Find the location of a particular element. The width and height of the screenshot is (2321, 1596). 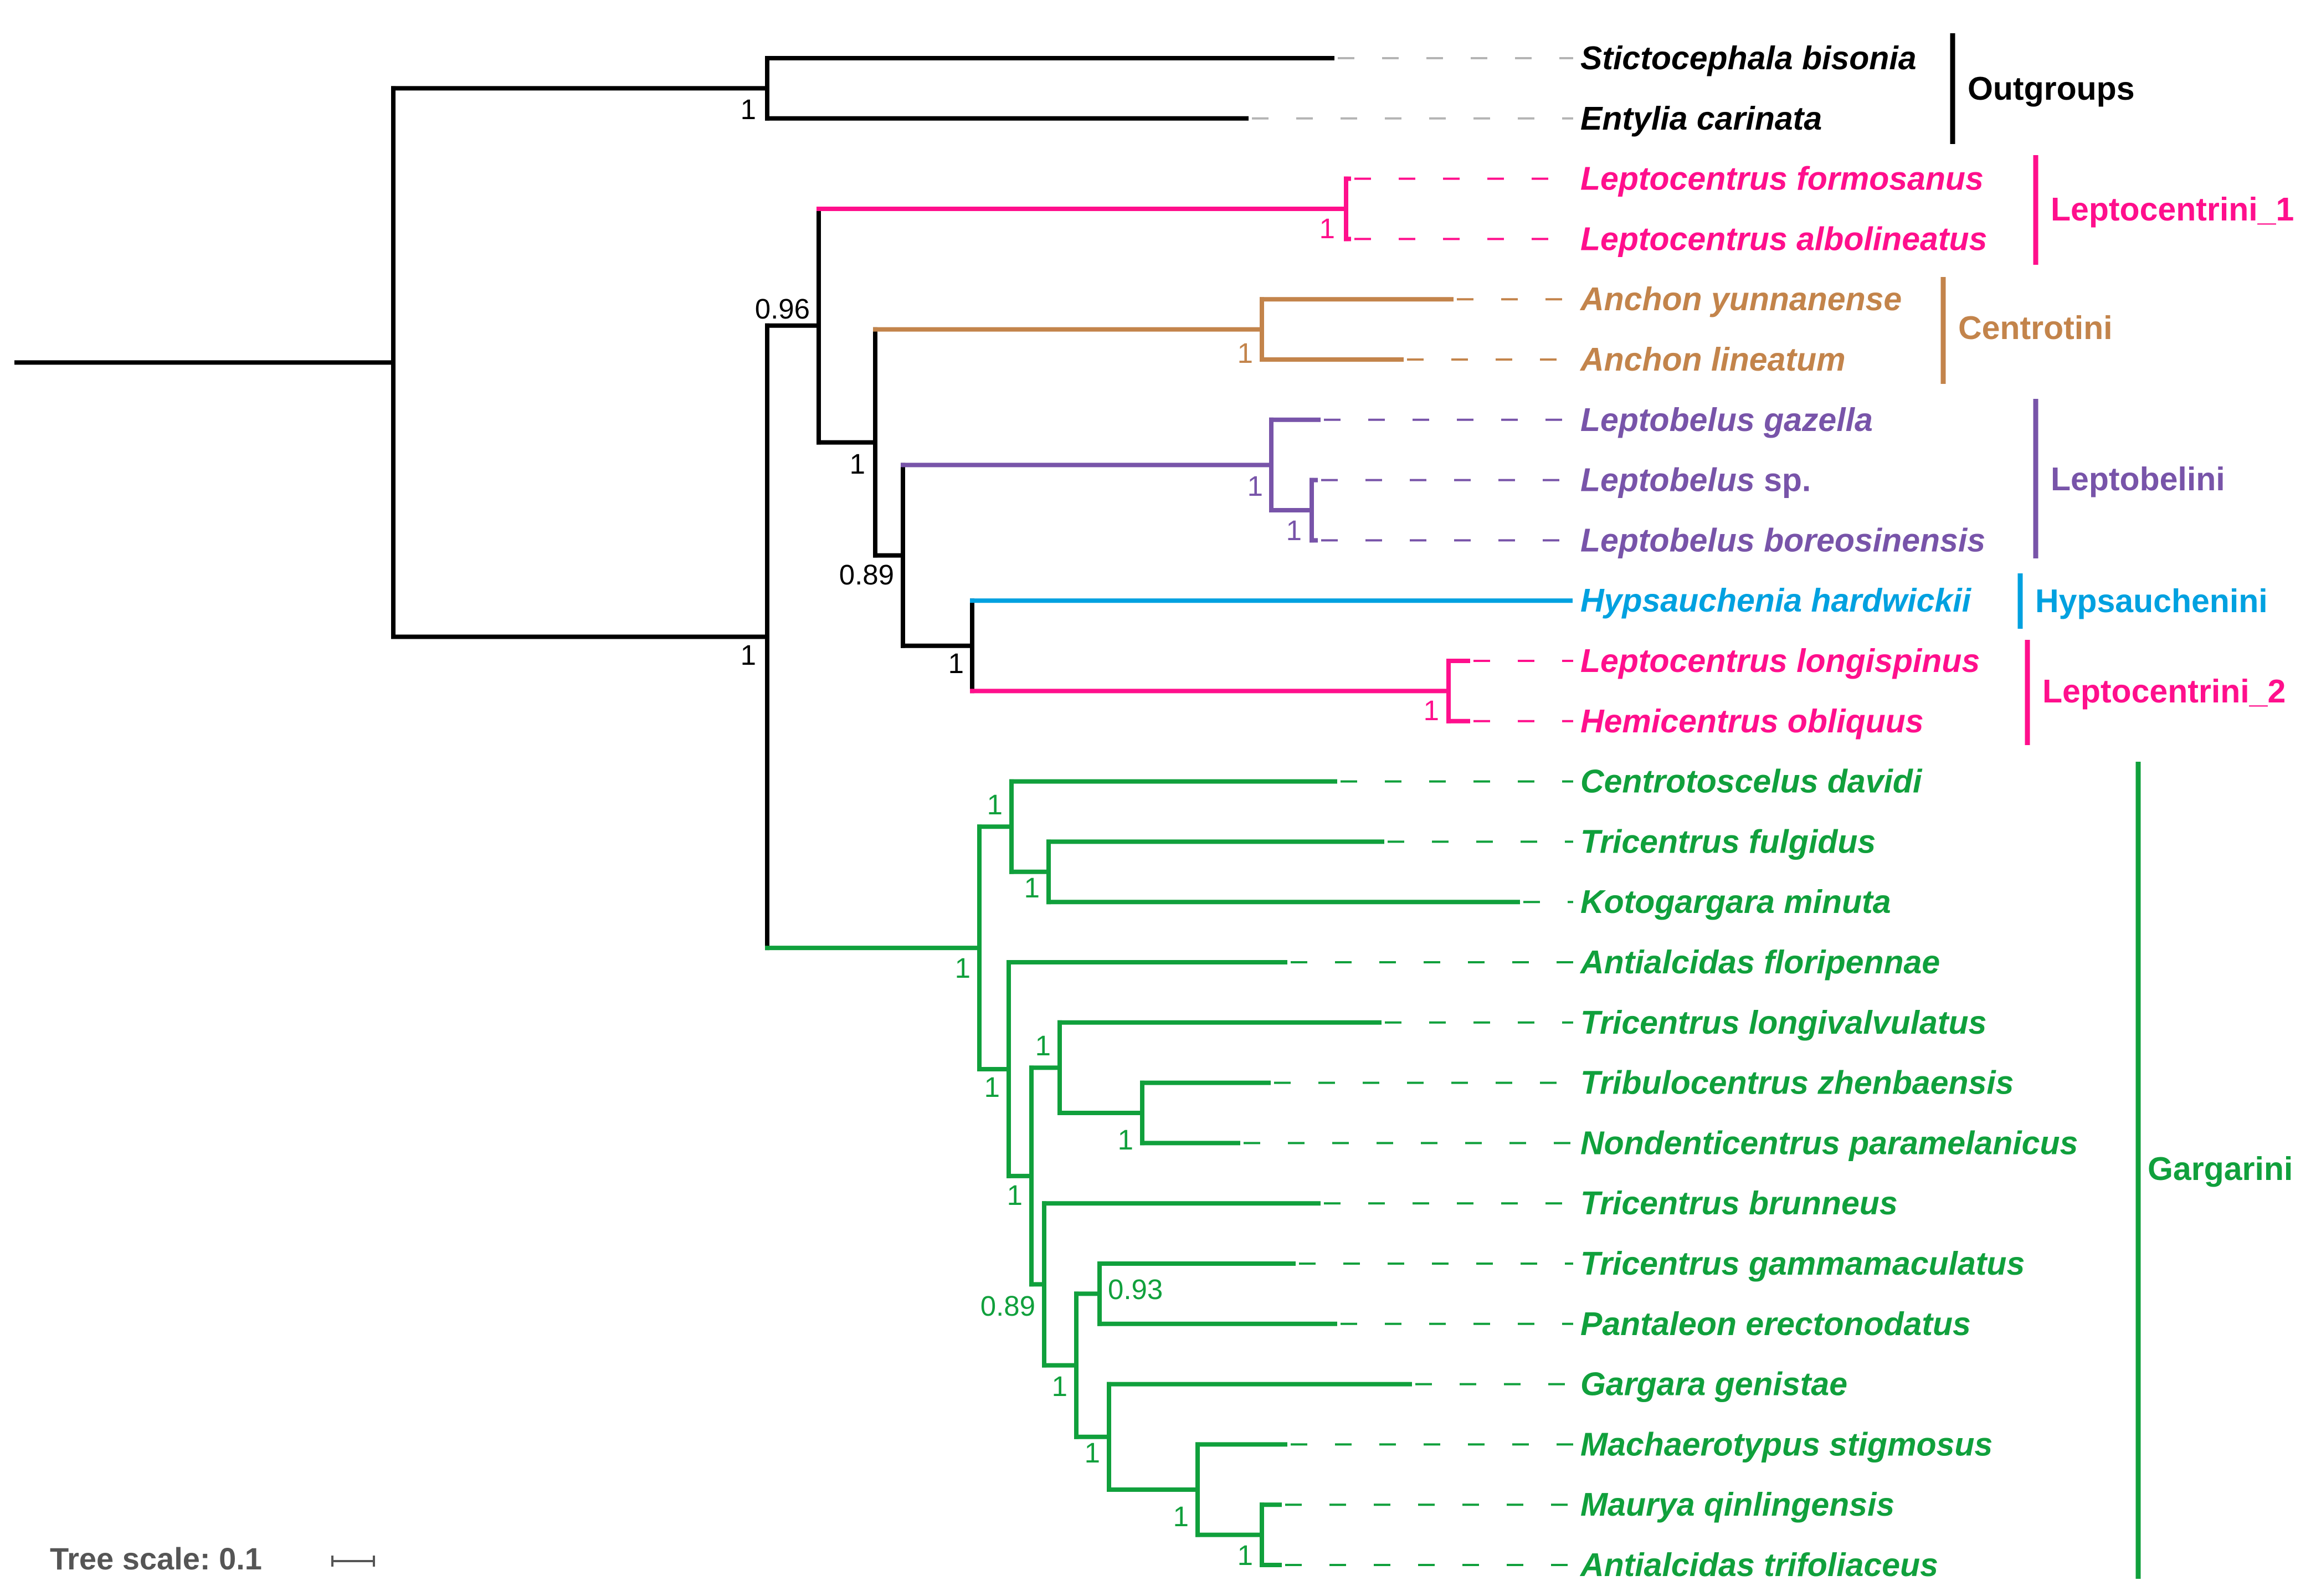

taxon-label-alineatum: Anchon lineatum is located at coordinates (1713, 360).